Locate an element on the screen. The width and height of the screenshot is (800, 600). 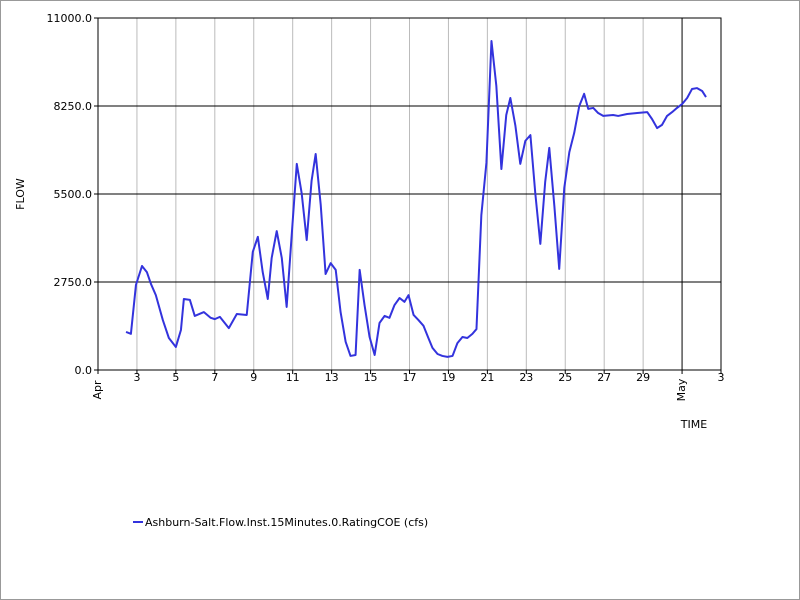
x-tick-label: 9 is located at coordinates (253, 377).